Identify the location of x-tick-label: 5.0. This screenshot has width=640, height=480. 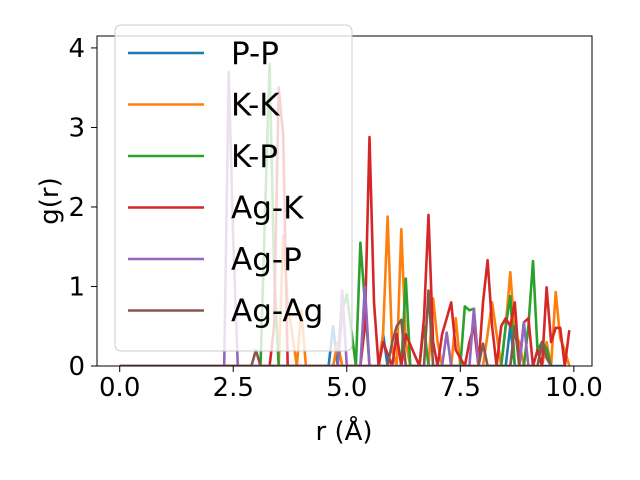
(346, 388).